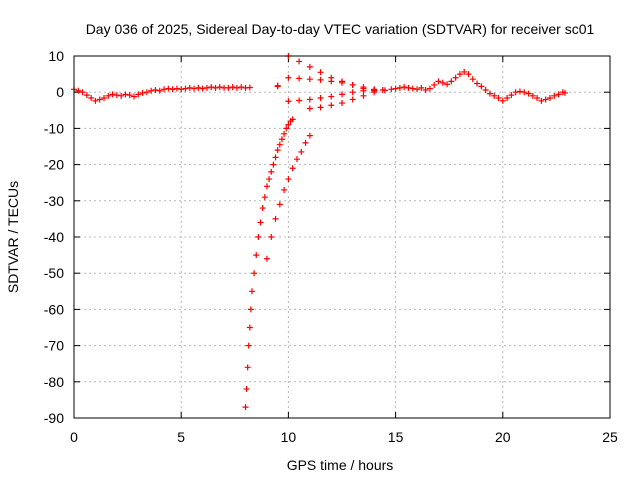 This screenshot has width=640, height=480. Describe the element at coordinates (289, 437) in the screenshot. I see `x-tick-label: 10` at that location.